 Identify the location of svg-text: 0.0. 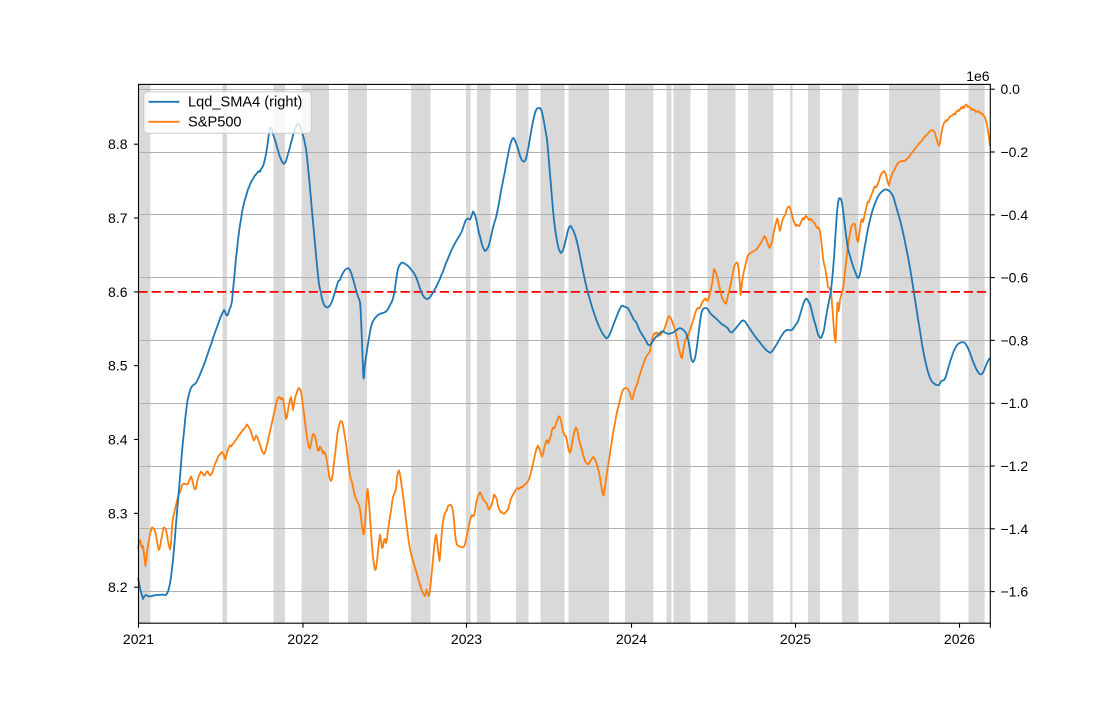
(1011, 89).